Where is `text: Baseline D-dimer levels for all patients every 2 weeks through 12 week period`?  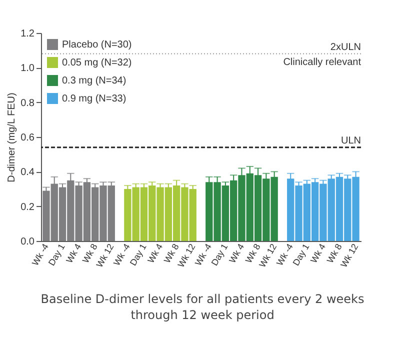 text: Baseline D-dimer levels for all patients every 2 weeks through 12 week period is located at coordinates (203, 307).